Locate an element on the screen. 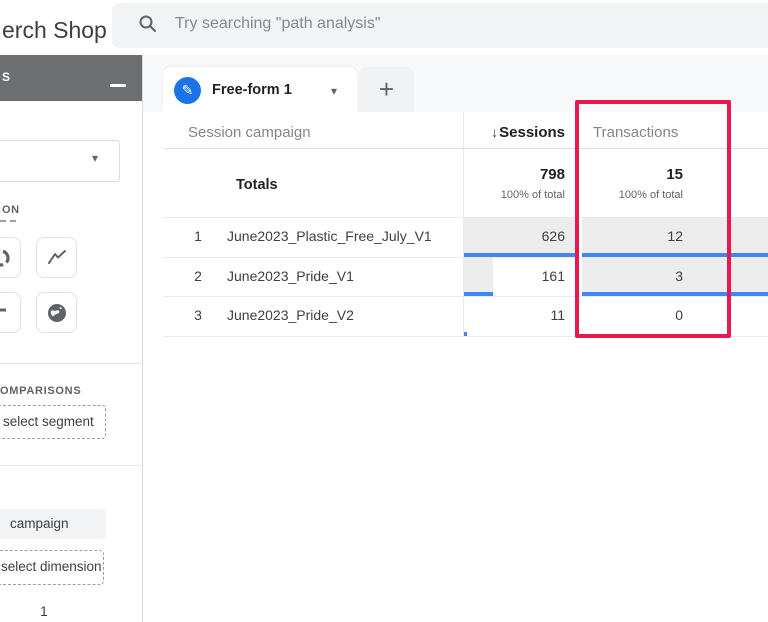 The width and height of the screenshot is (768, 622). dimension-drop-target is located at coordinates (52, 567).